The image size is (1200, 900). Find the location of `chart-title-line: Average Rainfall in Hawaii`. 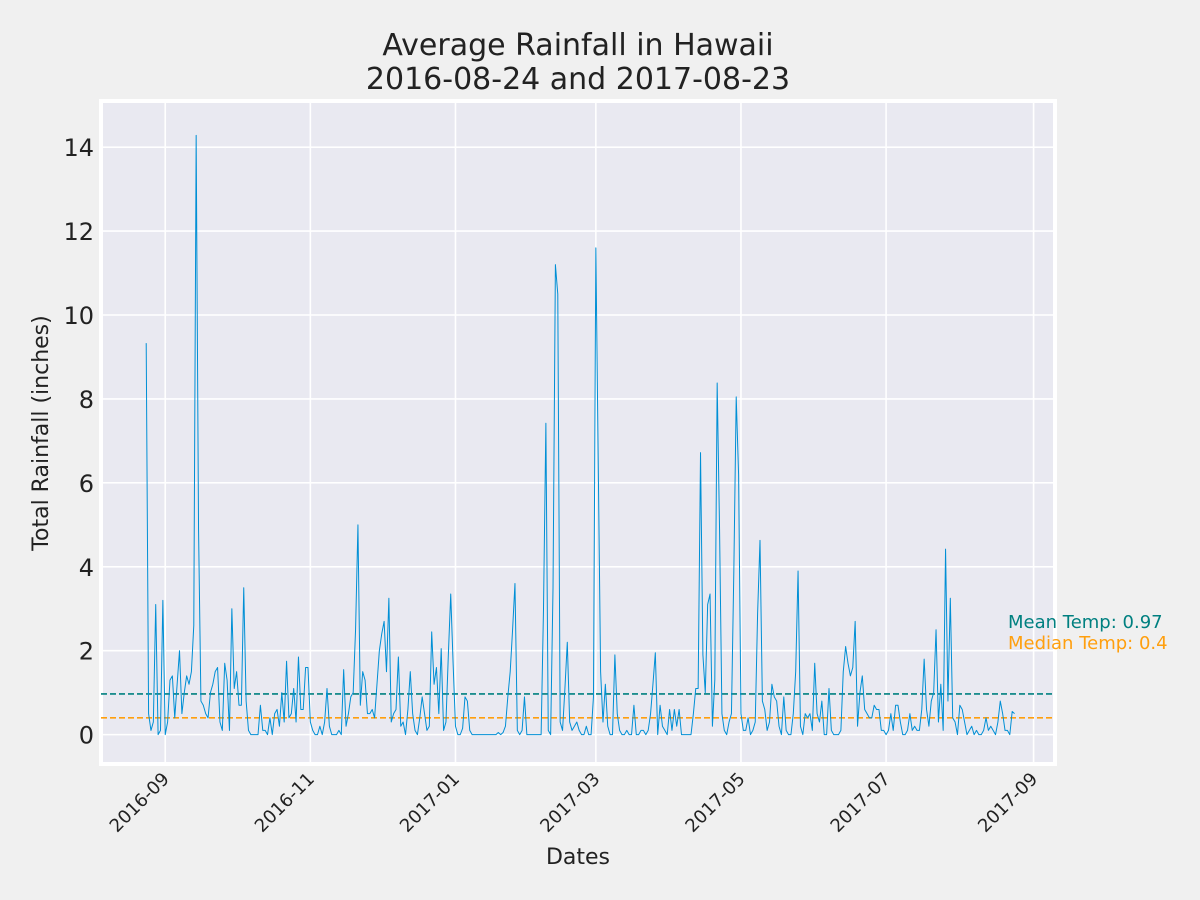

chart-title-line: Average Rainfall in Hawaii is located at coordinates (577, 45).